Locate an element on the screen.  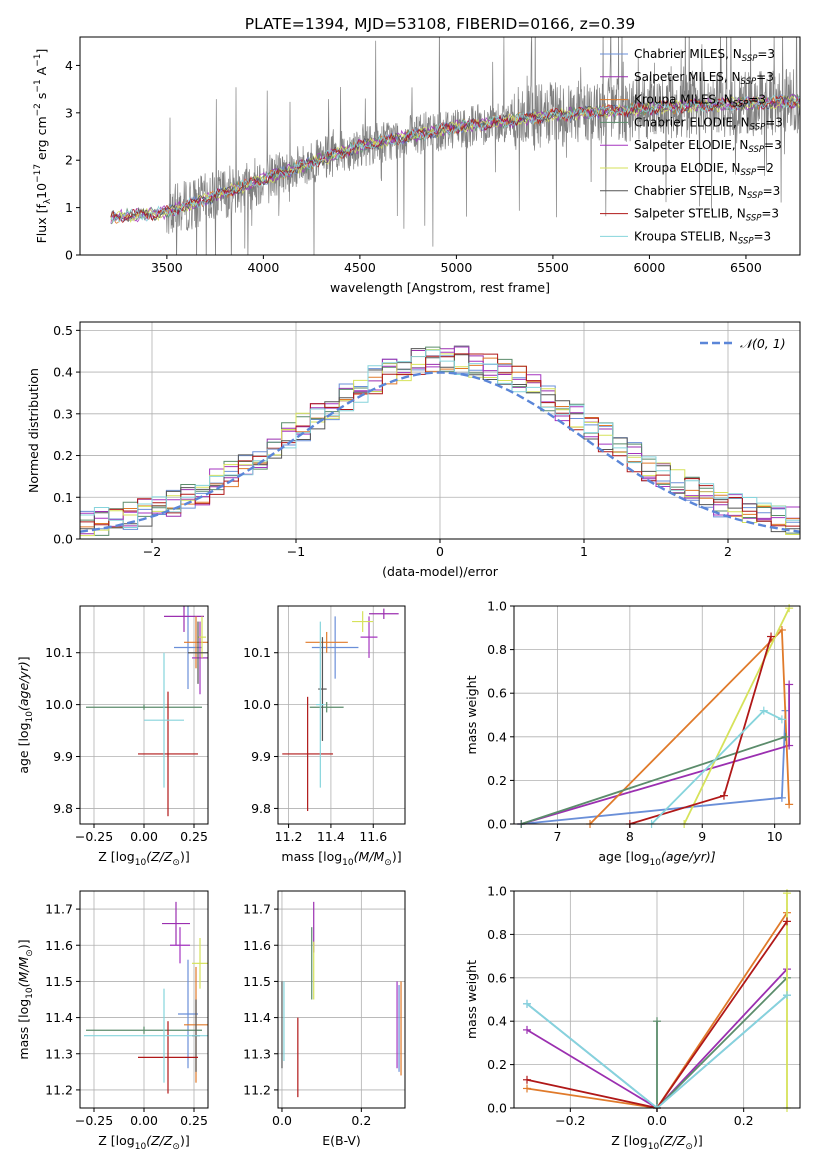
ylabel-sub: 10 is located at coordinates (30, 717).